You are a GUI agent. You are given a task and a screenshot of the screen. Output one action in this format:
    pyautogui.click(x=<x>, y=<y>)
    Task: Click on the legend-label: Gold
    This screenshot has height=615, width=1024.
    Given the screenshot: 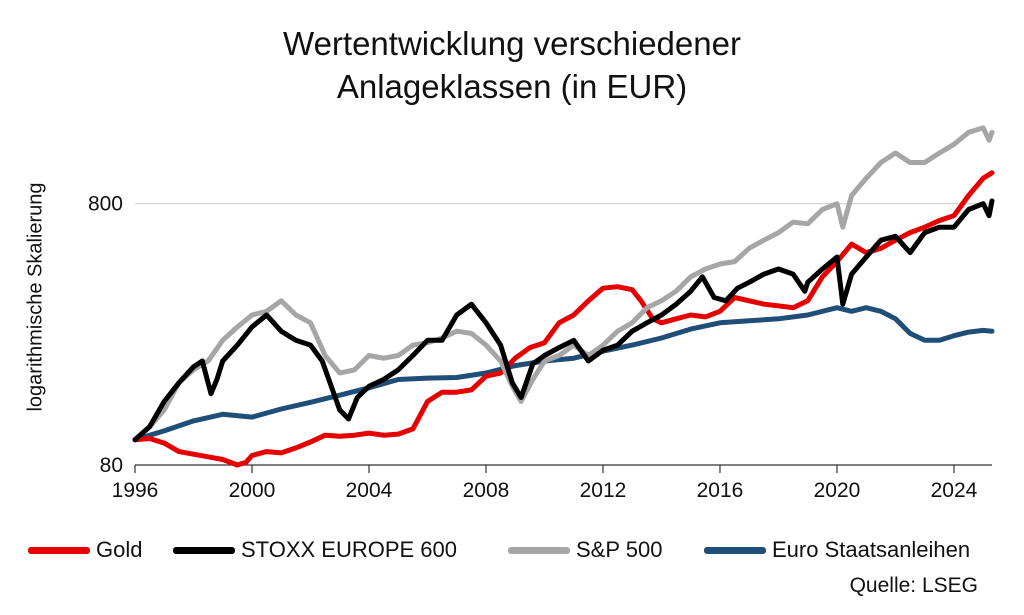 What is the action you would take?
    pyautogui.click(x=119, y=549)
    